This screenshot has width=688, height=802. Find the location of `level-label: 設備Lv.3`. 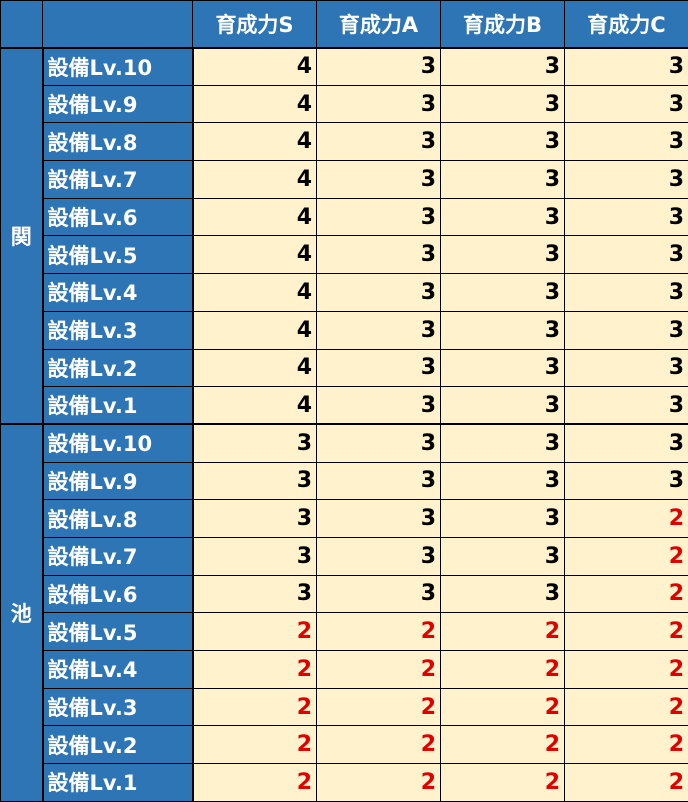

level-label: 設備Lv.3 is located at coordinates (118, 707).